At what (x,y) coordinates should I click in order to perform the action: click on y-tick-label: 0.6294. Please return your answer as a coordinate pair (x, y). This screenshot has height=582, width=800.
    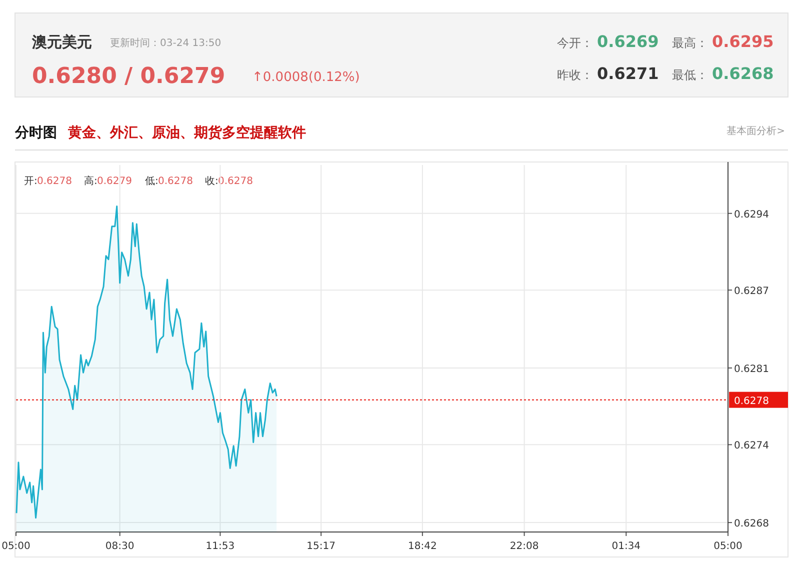
    Looking at the image, I should click on (751, 214).